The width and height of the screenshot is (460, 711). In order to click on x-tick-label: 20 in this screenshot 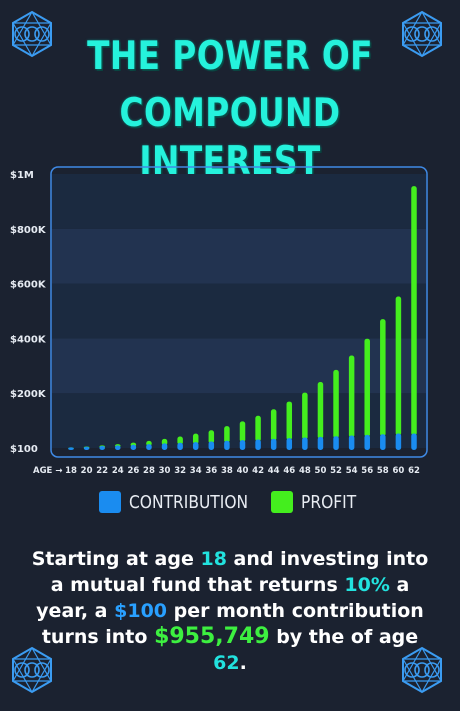, I will do `click(87, 471)`.